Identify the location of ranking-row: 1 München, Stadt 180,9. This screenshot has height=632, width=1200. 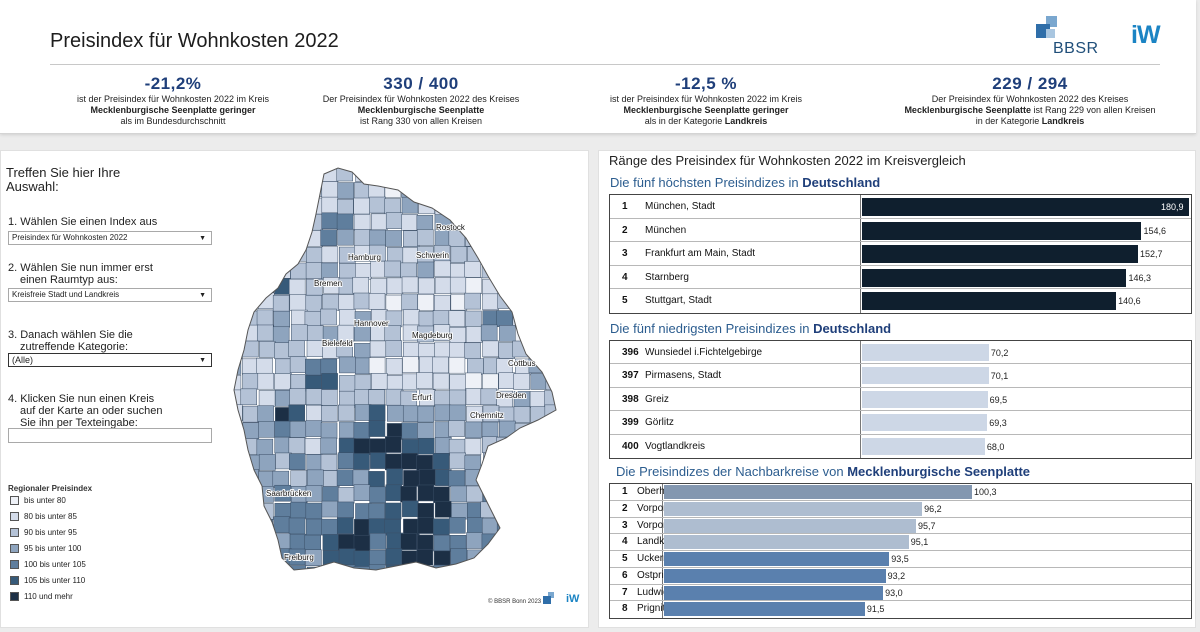
(900, 207).